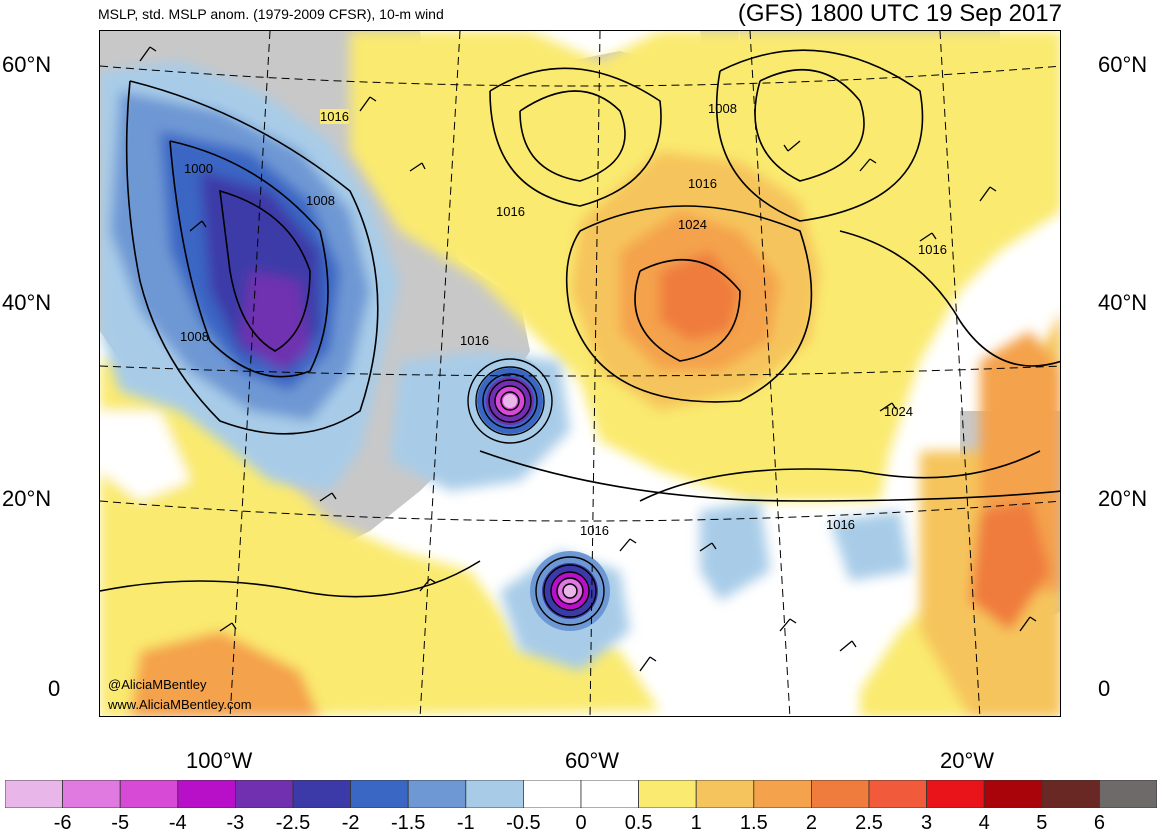 The width and height of the screenshot is (1160, 837). I want to click on colorbar-tick-label: 1, so click(696, 823).